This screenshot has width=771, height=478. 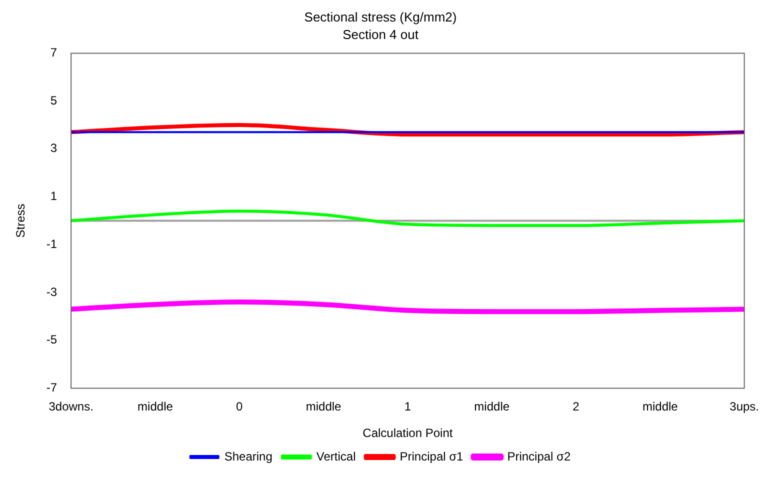 I want to click on line-series, so click(x=408, y=218).